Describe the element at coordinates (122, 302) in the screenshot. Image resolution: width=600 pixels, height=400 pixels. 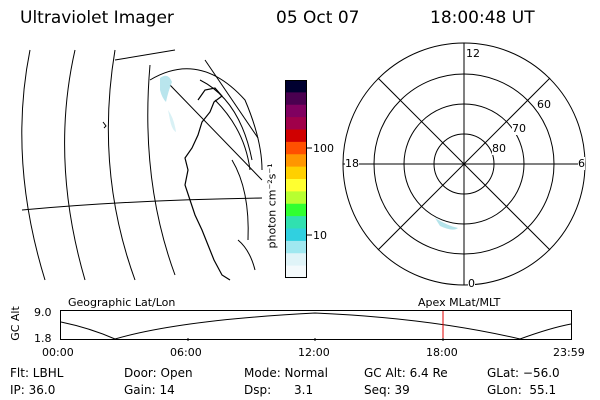
I see `timeline-left-title: Geographic Lat/Lon` at that location.